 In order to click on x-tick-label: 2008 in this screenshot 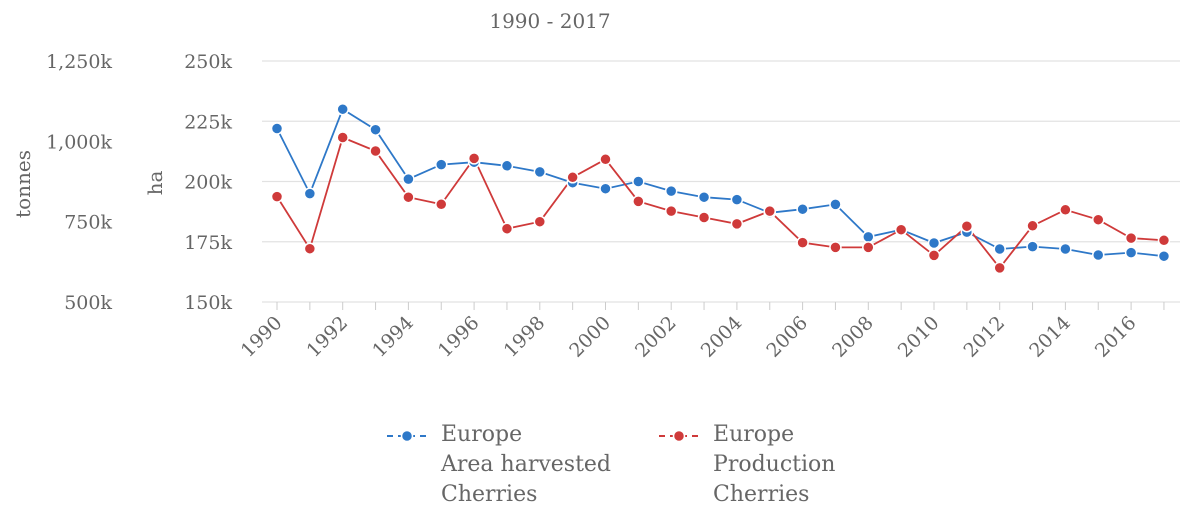, I will do `click(853, 337)`.